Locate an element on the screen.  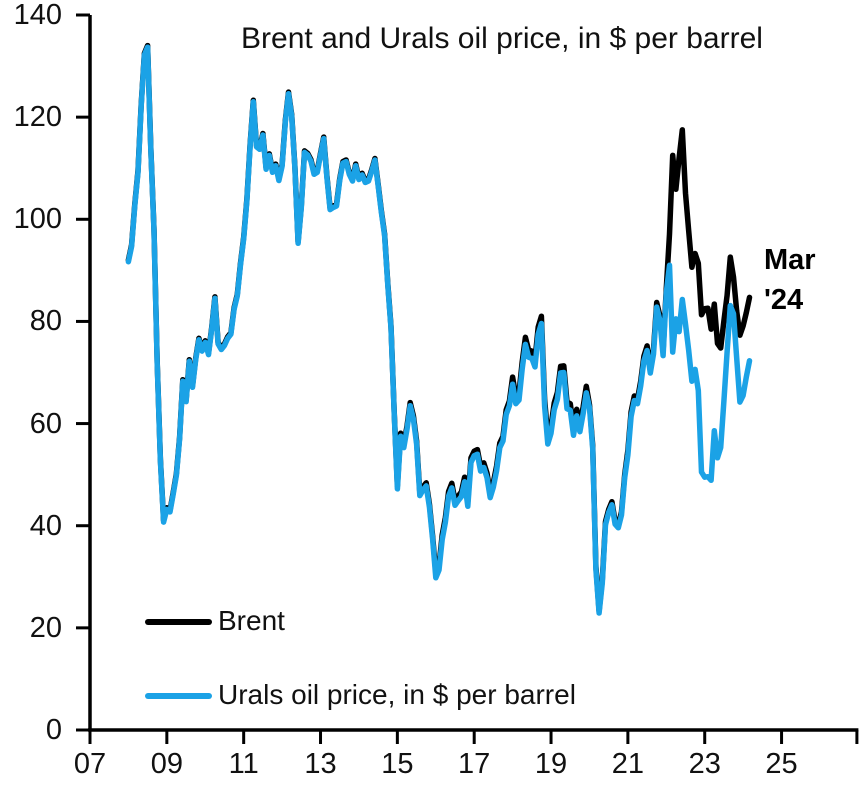
x-tick-label: 15 is located at coordinates (397, 764).